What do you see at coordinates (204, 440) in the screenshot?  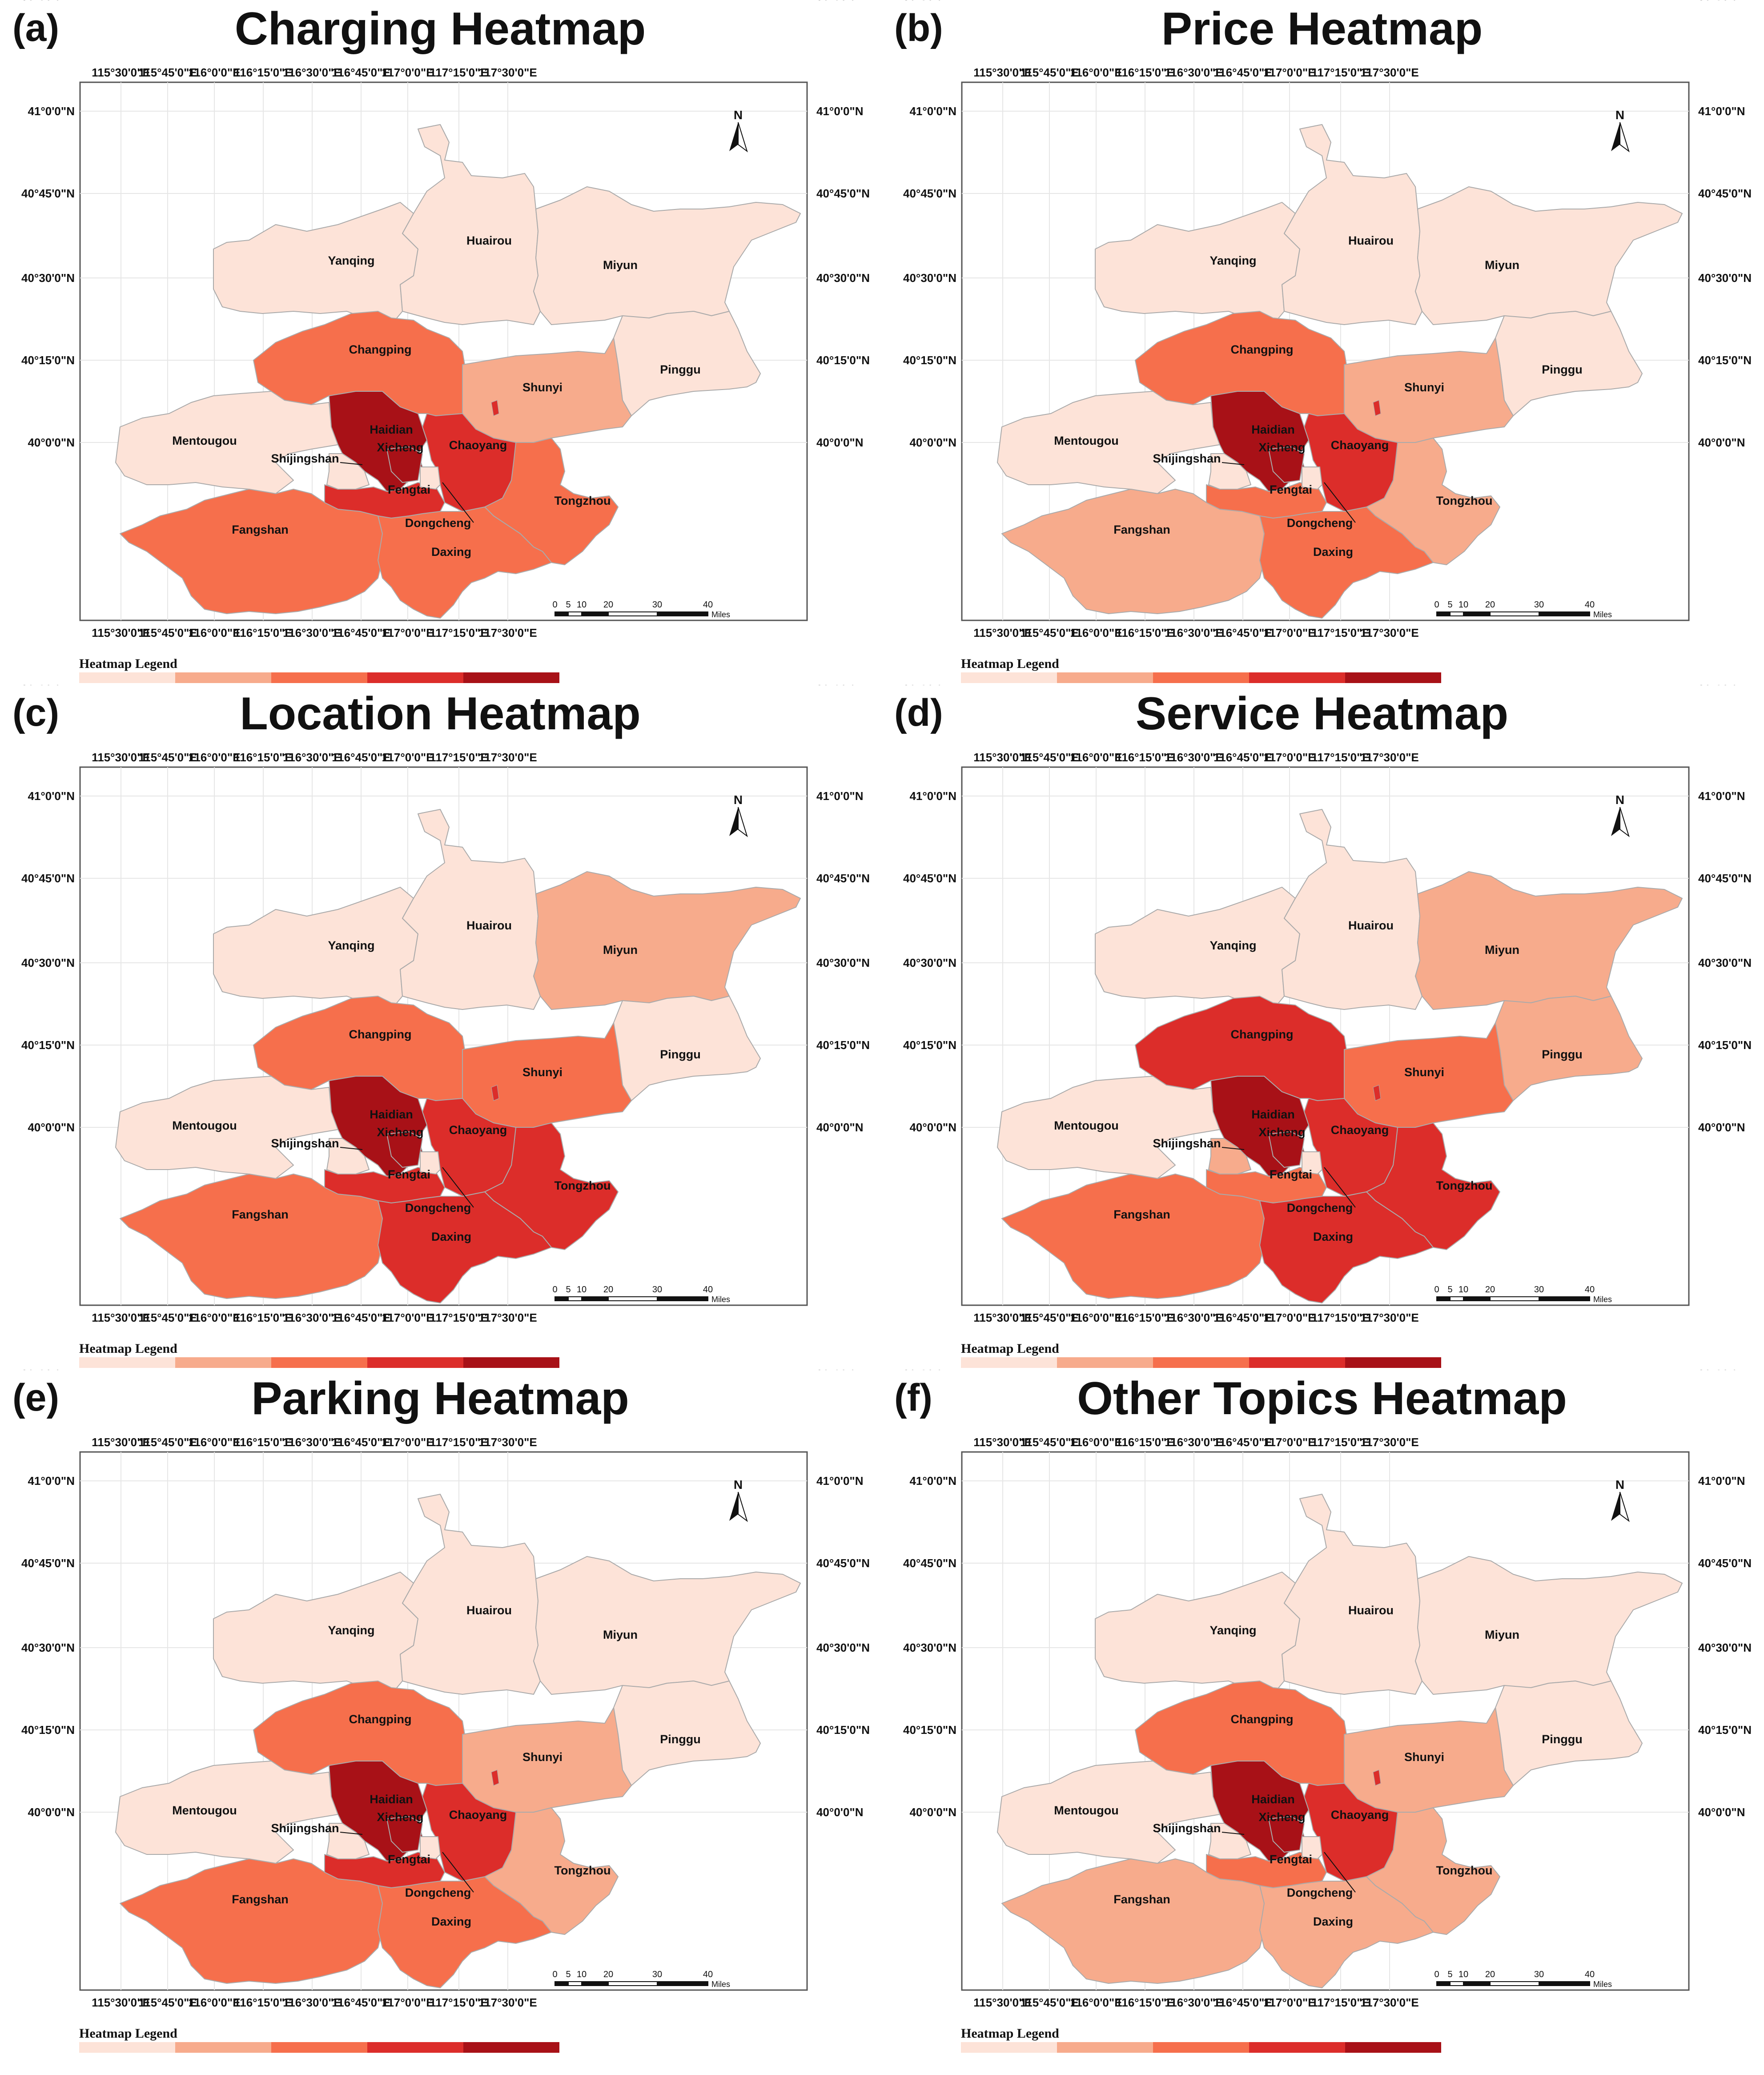 I see `district-label-mentougou: Mentougou` at bounding box center [204, 440].